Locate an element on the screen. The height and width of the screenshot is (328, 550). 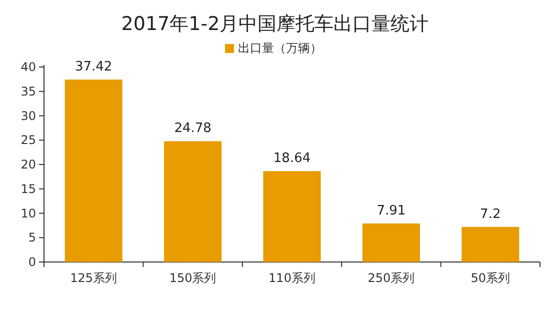
y-tick-label: 0 is located at coordinates (32, 262).